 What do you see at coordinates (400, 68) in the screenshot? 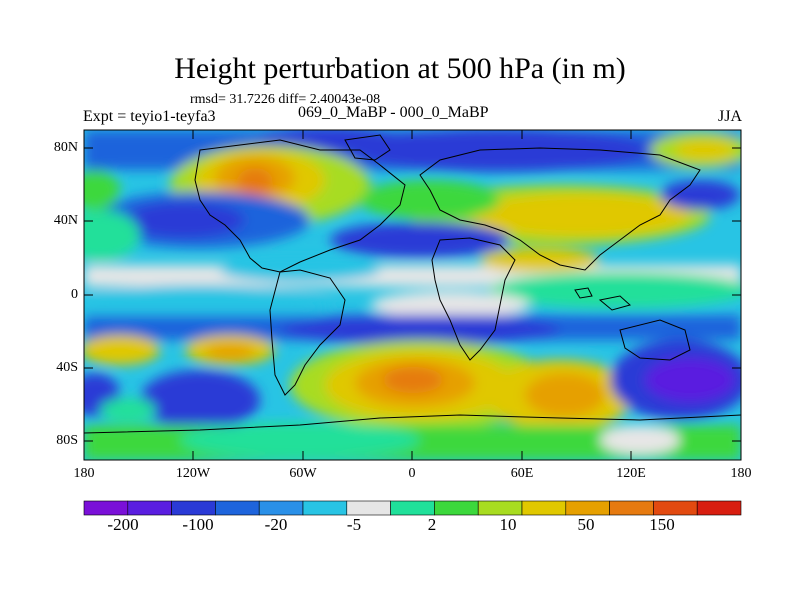
I see `map-title: Height perturbation at 500 hPa (in m)` at bounding box center [400, 68].